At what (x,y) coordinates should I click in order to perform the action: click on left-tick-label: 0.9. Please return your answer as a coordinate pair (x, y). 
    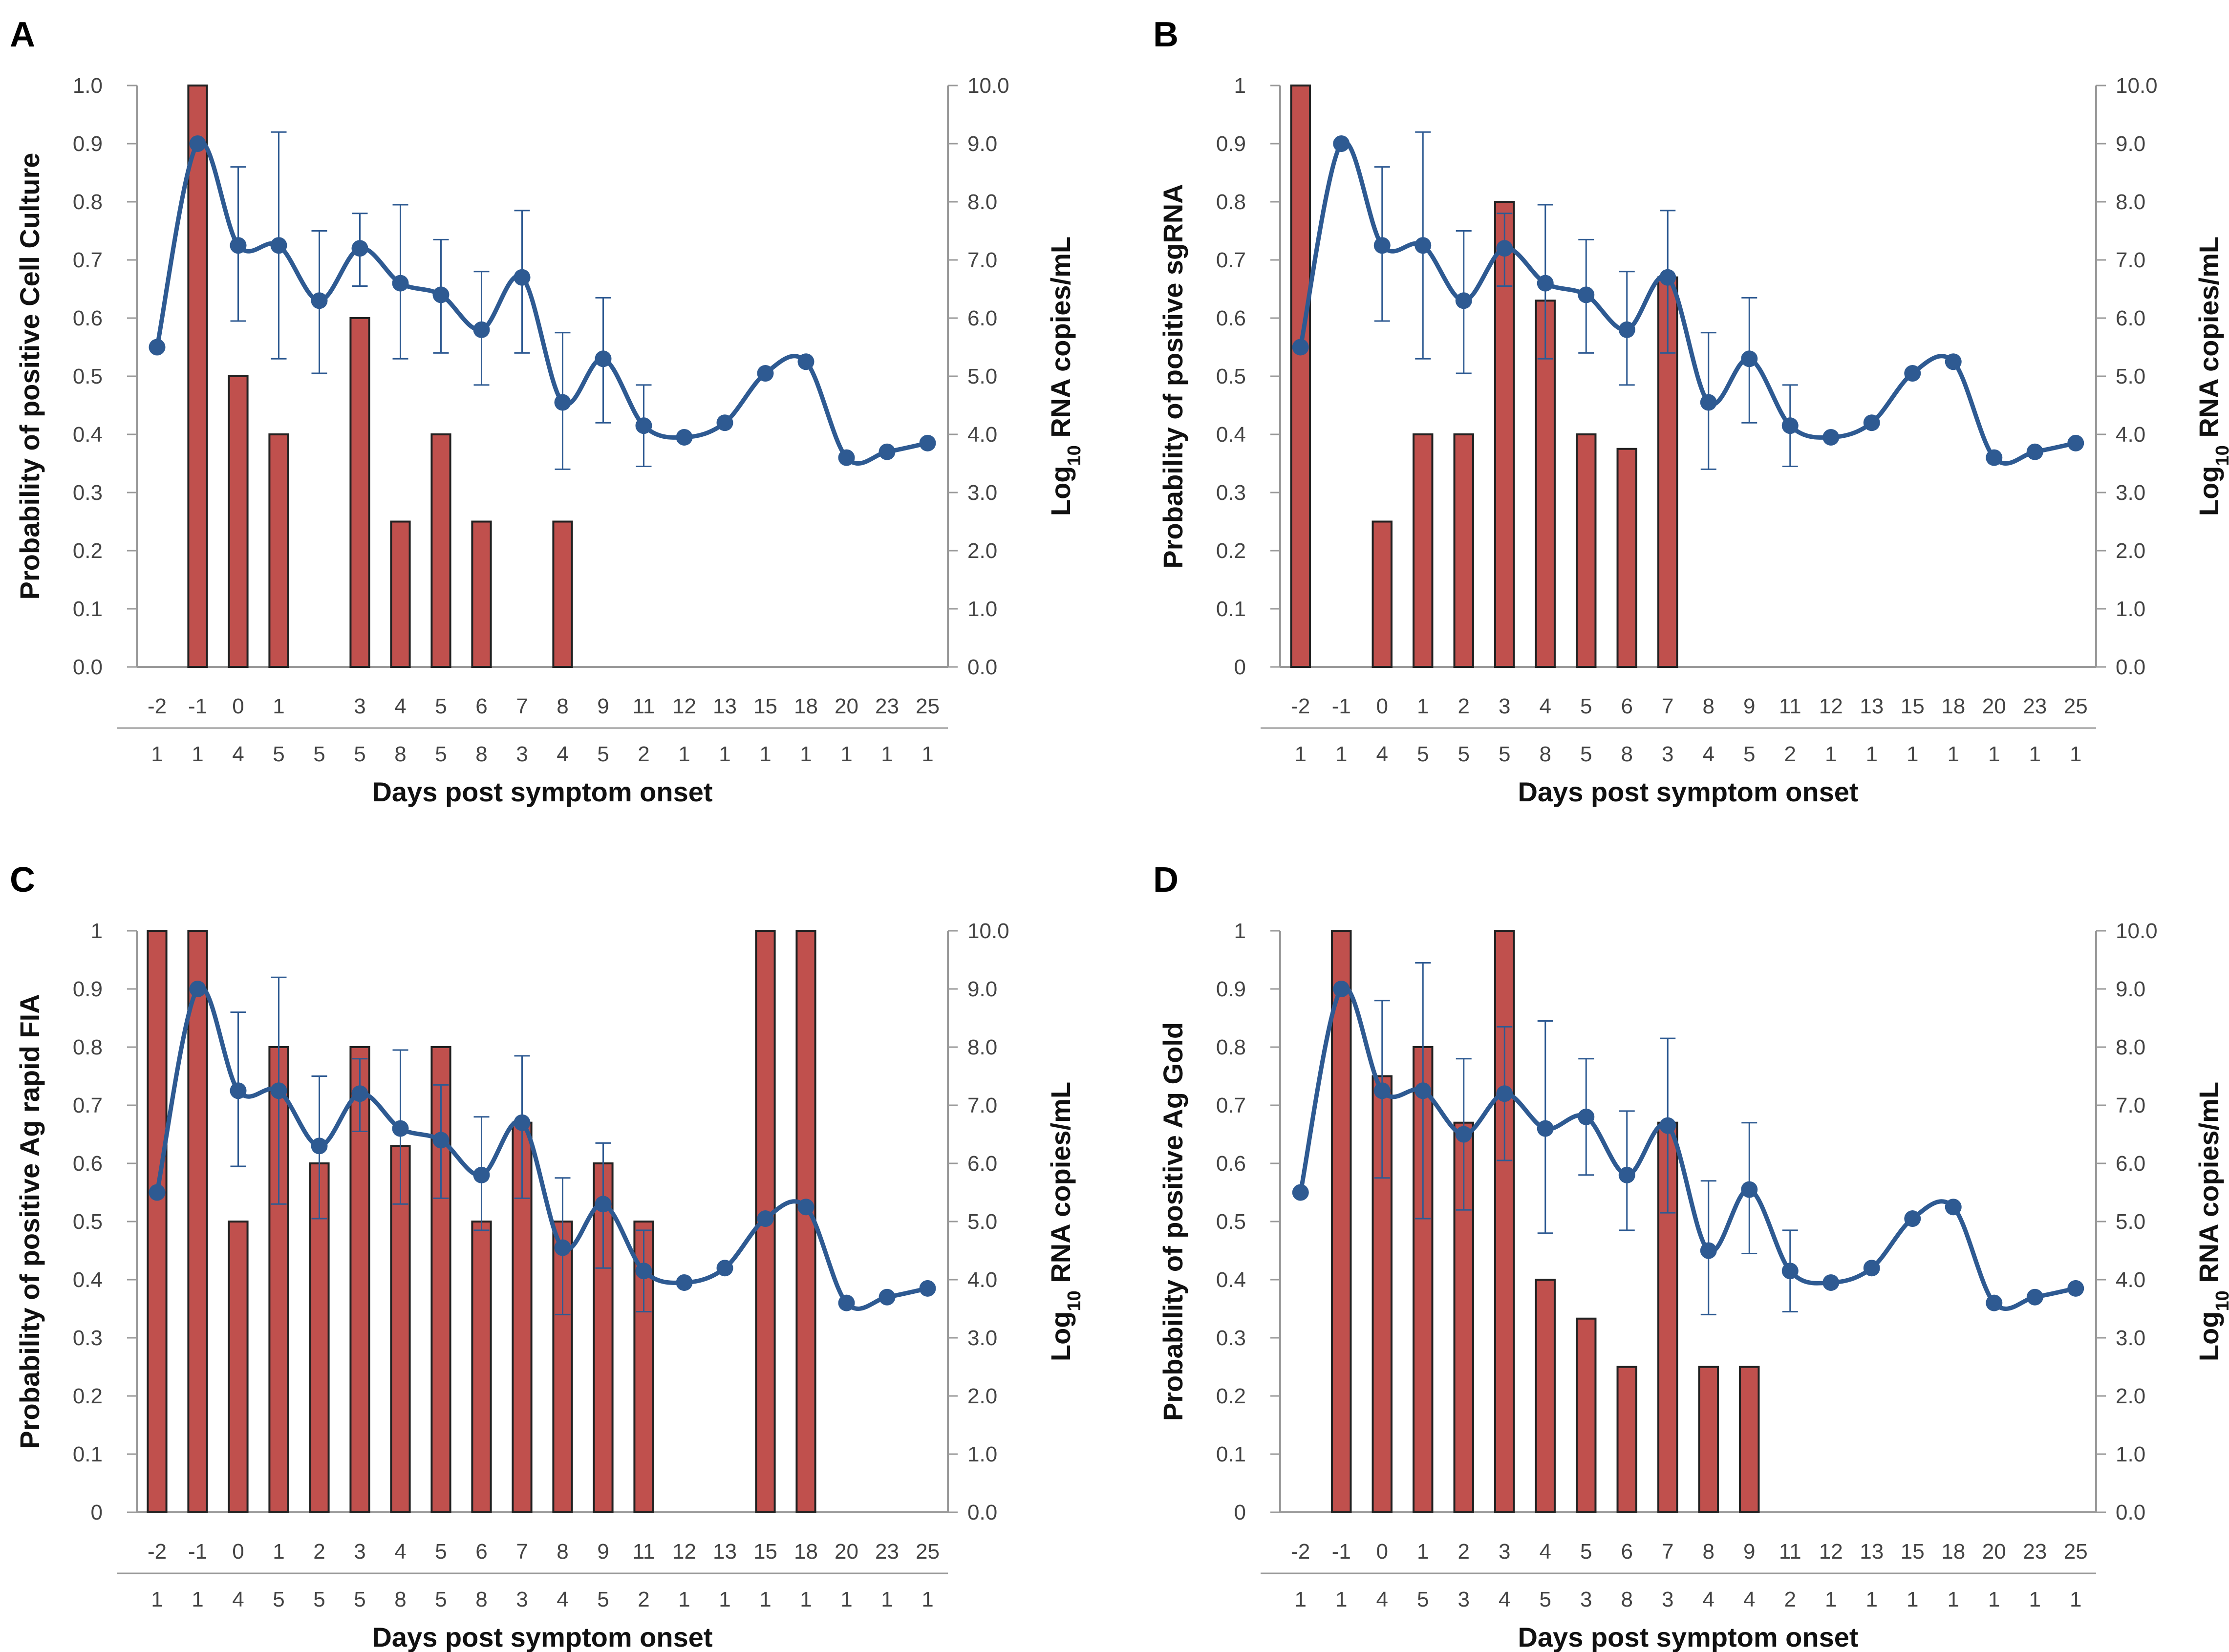
    Looking at the image, I should click on (88, 989).